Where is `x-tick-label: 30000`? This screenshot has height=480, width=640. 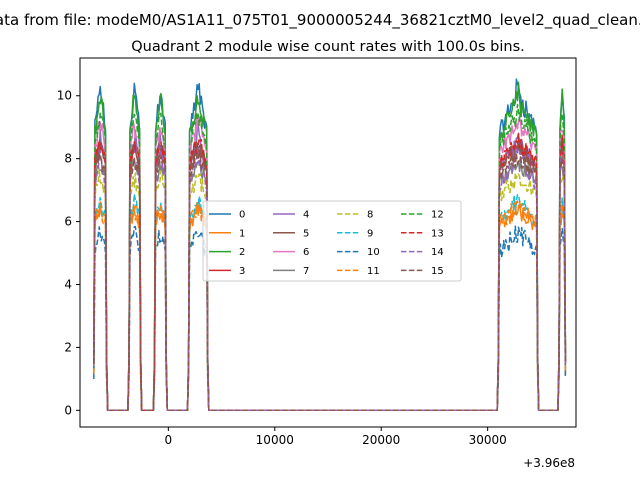 x-tick-label: 30000 is located at coordinates (488, 440).